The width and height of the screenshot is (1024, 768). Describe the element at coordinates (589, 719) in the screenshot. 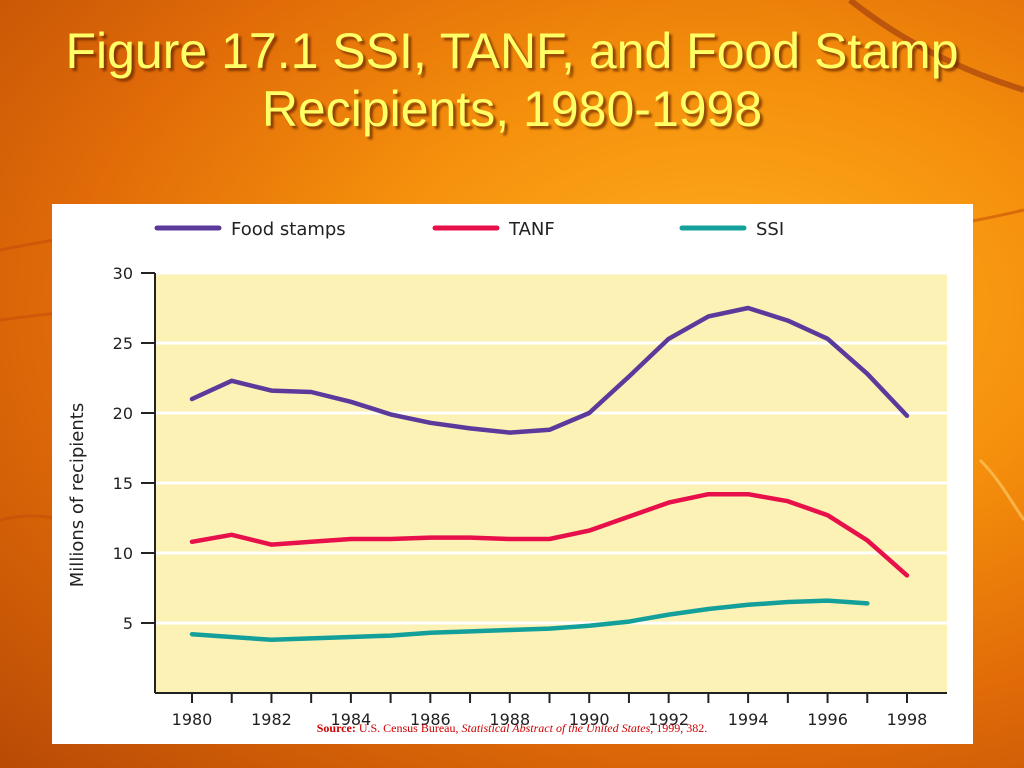

I see `x-tick-label: 1990` at that location.